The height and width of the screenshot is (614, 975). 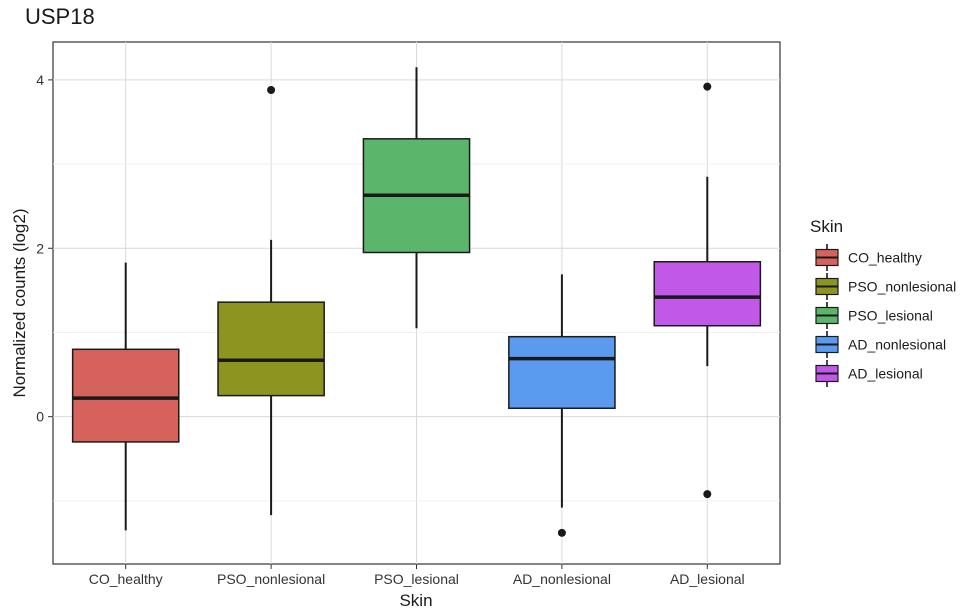 I want to click on legend-item-CO_healthy: CO_healthy, so click(x=868, y=257).